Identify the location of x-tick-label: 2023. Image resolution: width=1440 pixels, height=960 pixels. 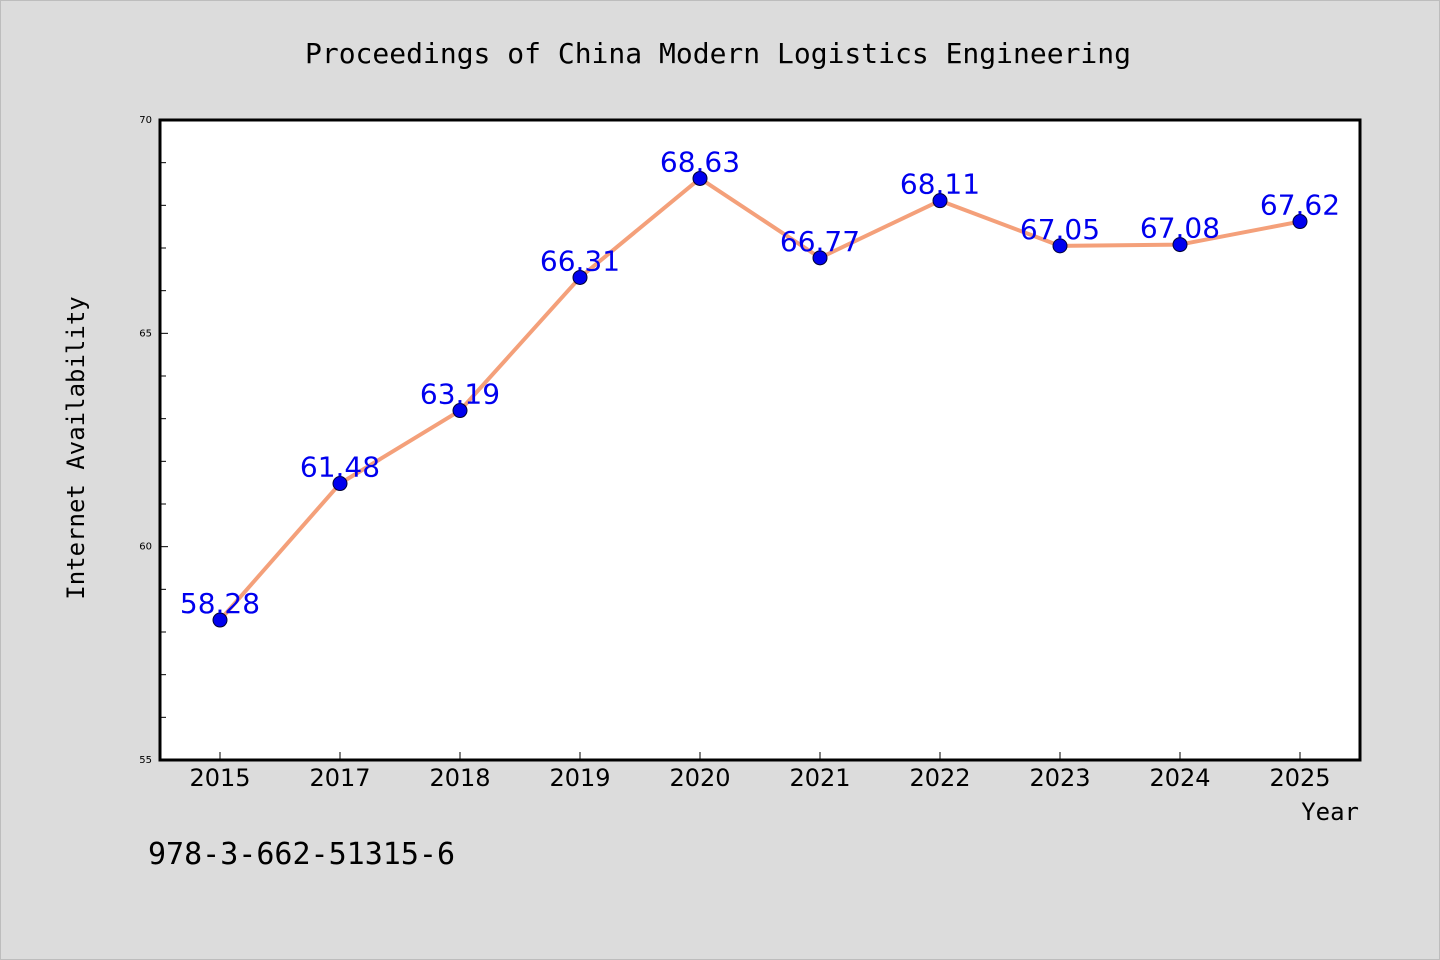
(1059, 778).